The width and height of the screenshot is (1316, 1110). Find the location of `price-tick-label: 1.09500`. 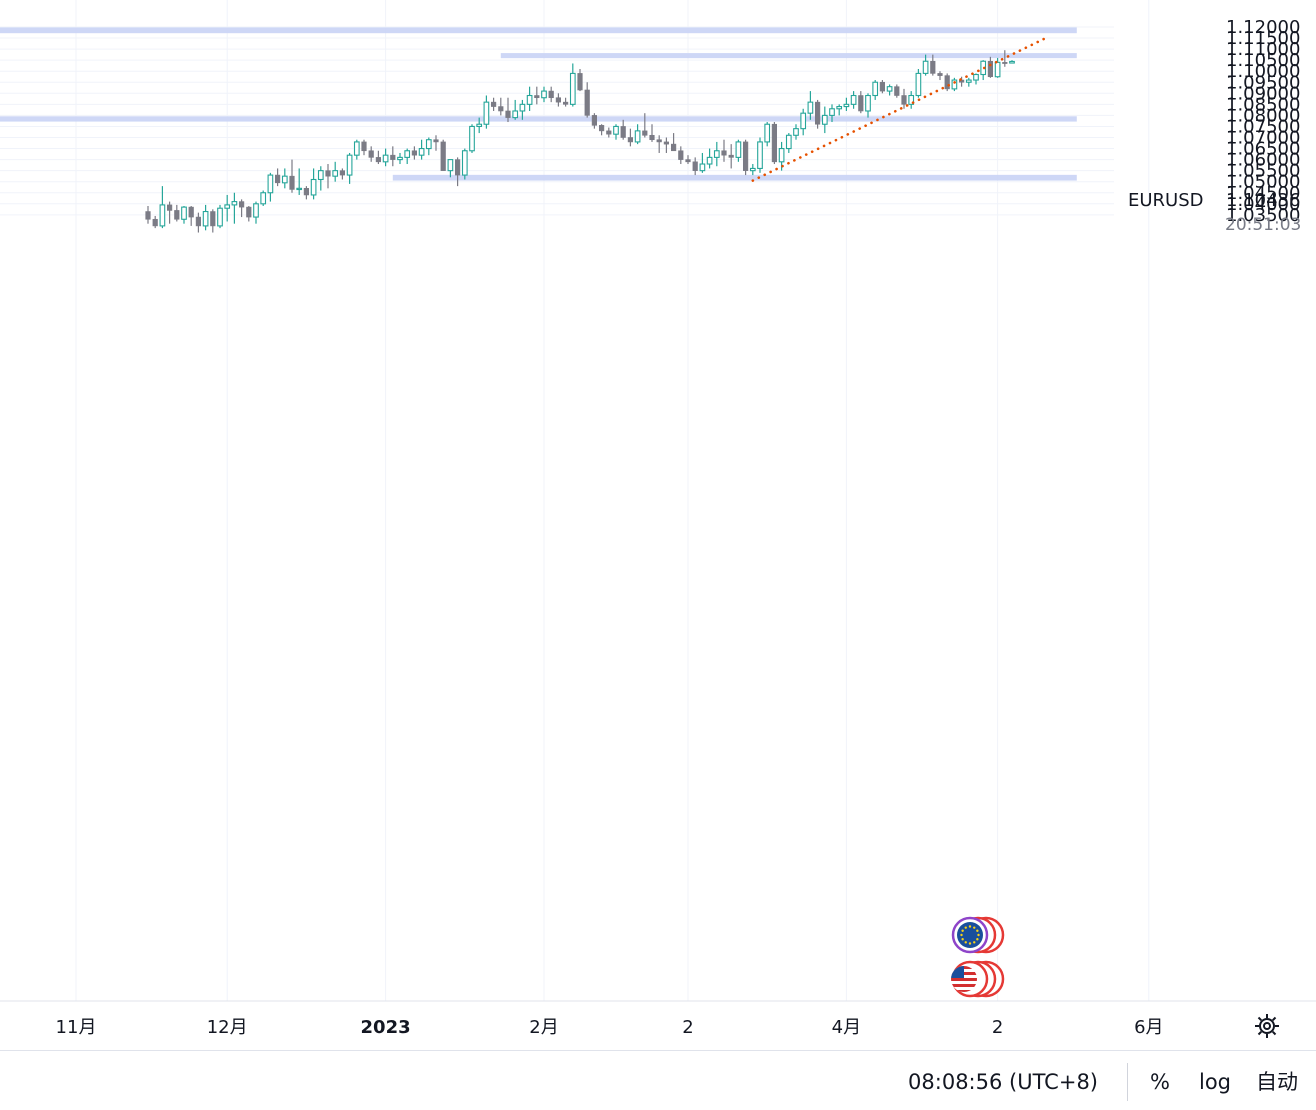

price-tick-label: 1.09500 is located at coordinates (1263, 82).